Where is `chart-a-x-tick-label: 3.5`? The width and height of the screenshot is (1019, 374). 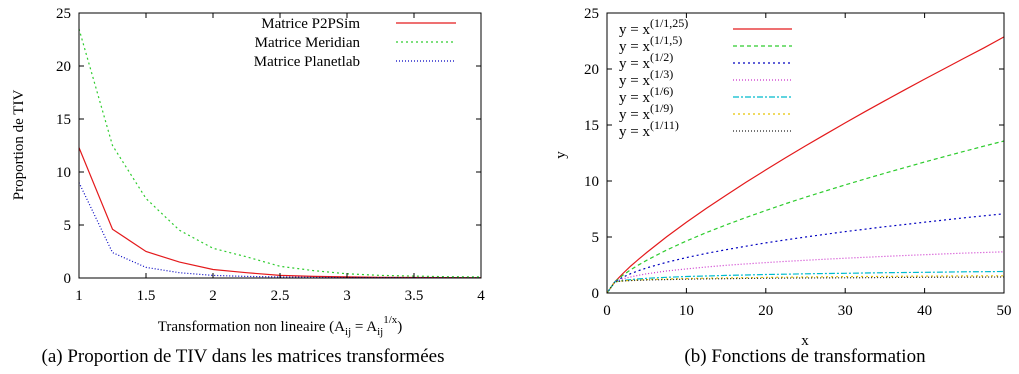
chart-a-x-tick-label: 3.5 is located at coordinates (414, 296).